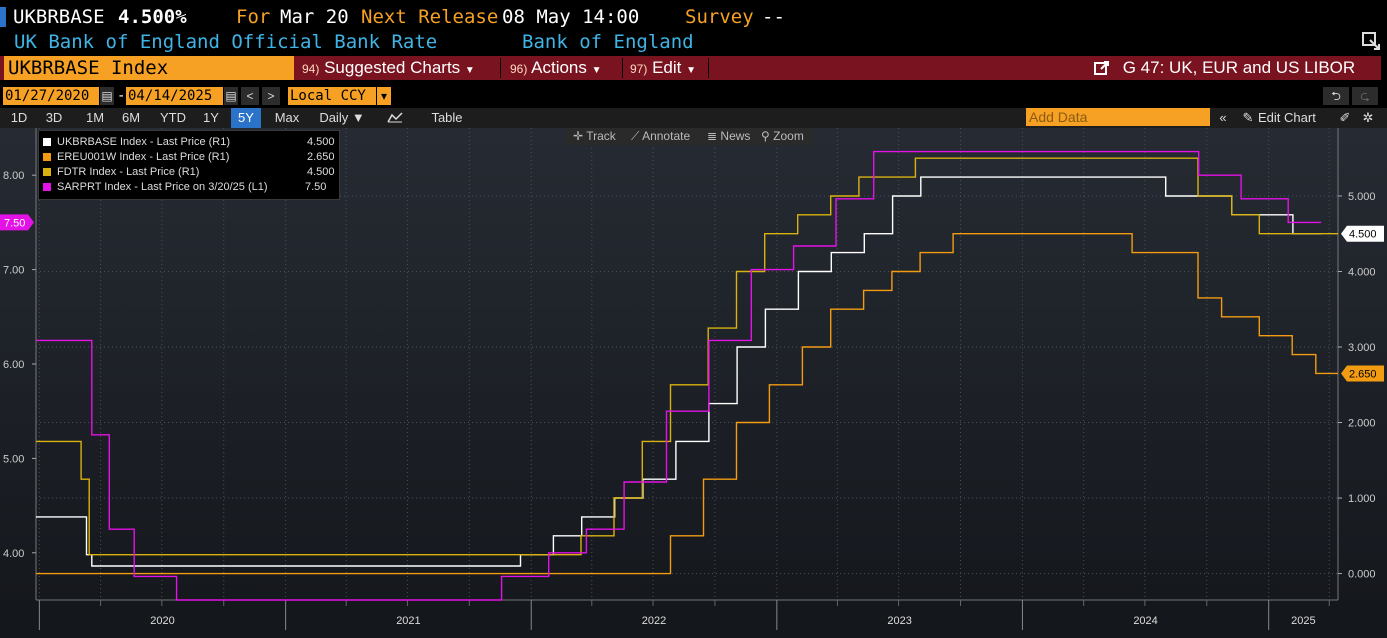 The width and height of the screenshot is (1387, 638). What do you see at coordinates (1248, 117) in the screenshot?
I see `pencil-icon: ✎` at bounding box center [1248, 117].